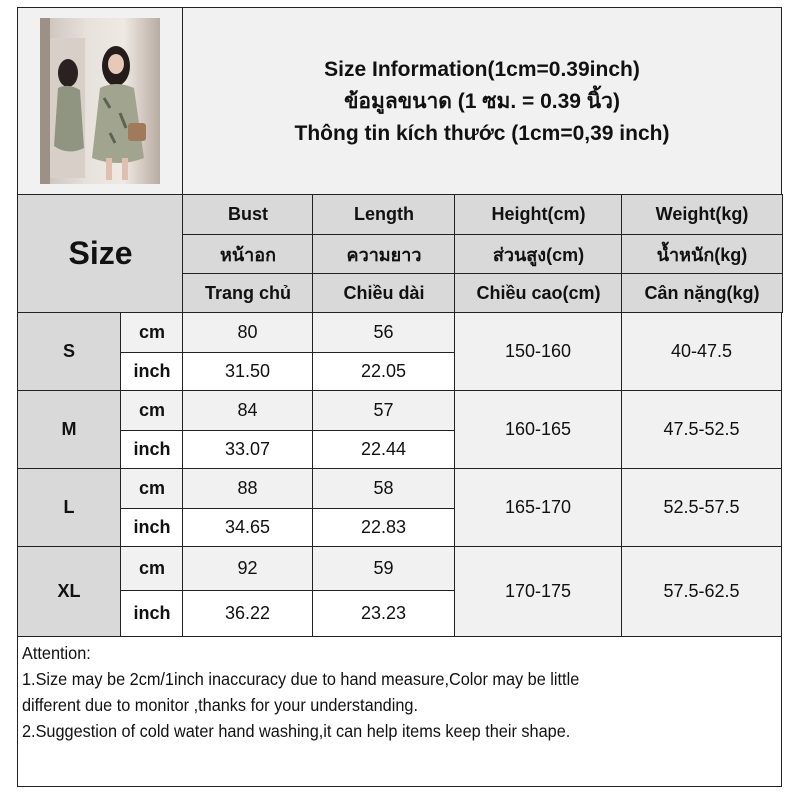 This screenshot has height=800, width=800. I want to click on header-length-en: Length, so click(384, 214).